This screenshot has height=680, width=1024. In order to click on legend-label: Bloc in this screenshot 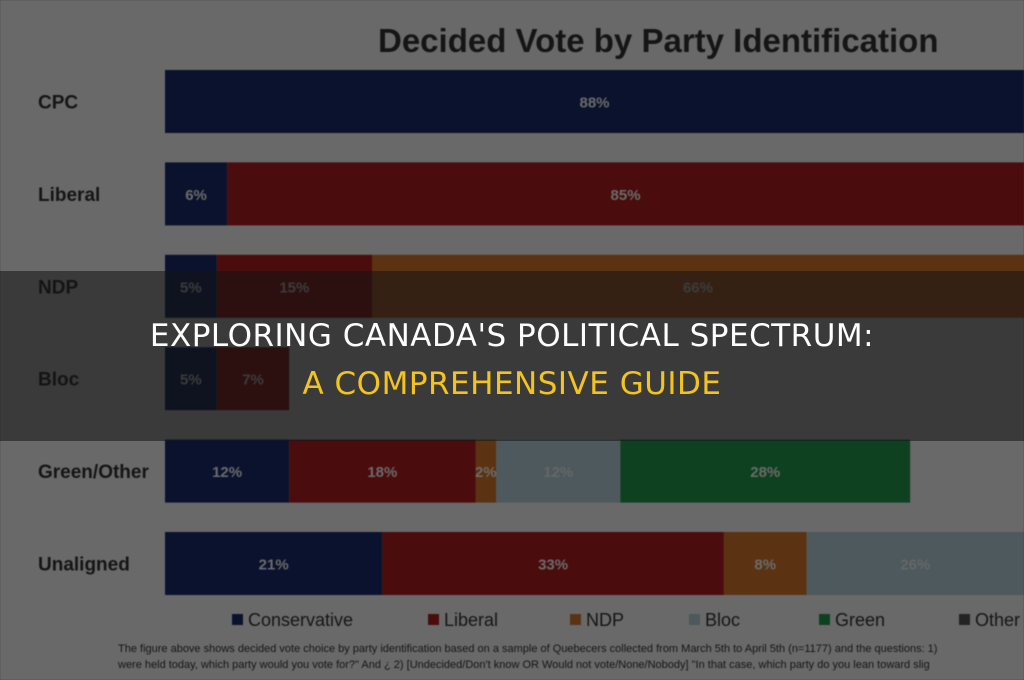, I will do `click(722, 620)`.